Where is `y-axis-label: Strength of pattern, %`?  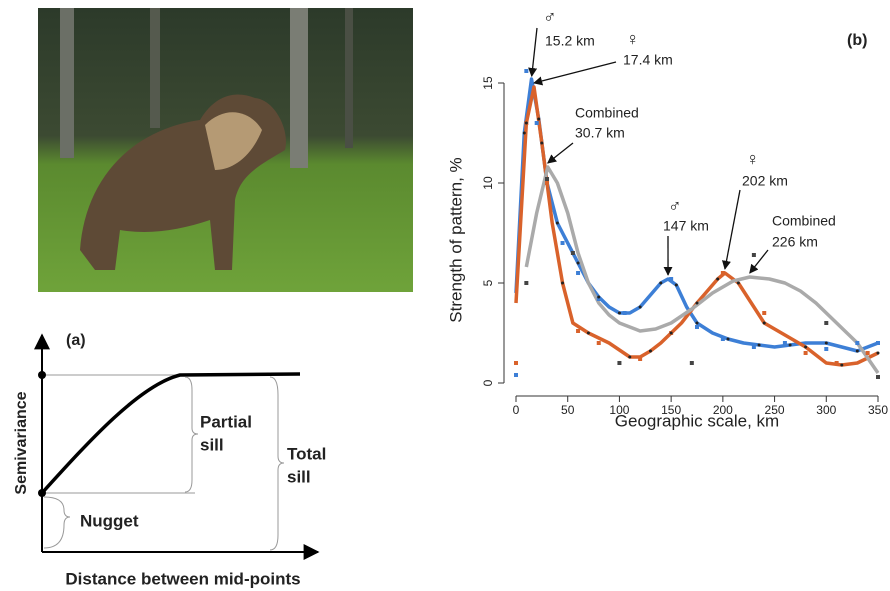
y-axis-label: Strength of pattern, % is located at coordinates (455, 239).